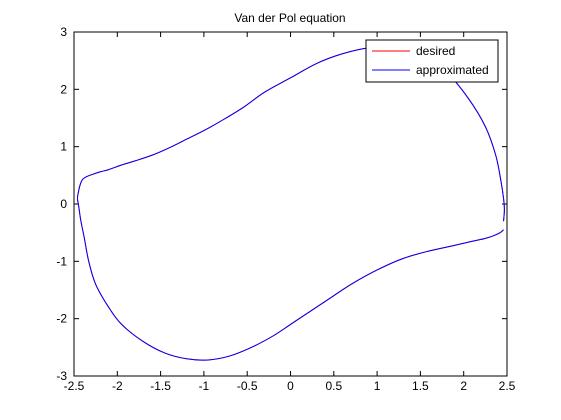  What do you see at coordinates (377, 386) in the screenshot?
I see `x-tick-label: 1` at bounding box center [377, 386].